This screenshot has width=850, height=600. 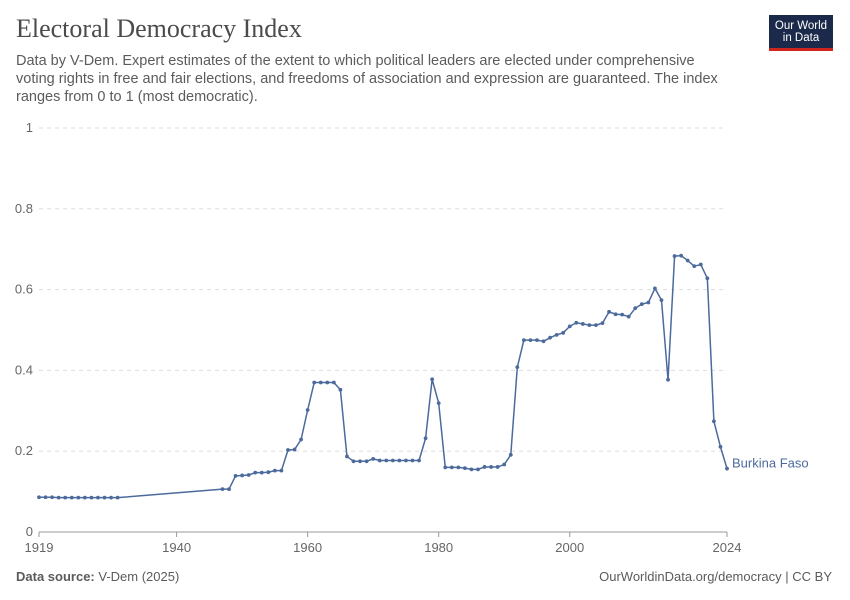 What do you see at coordinates (24, 289) in the screenshot?
I see `y-tick-label: 0.6` at bounding box center [24, 289].